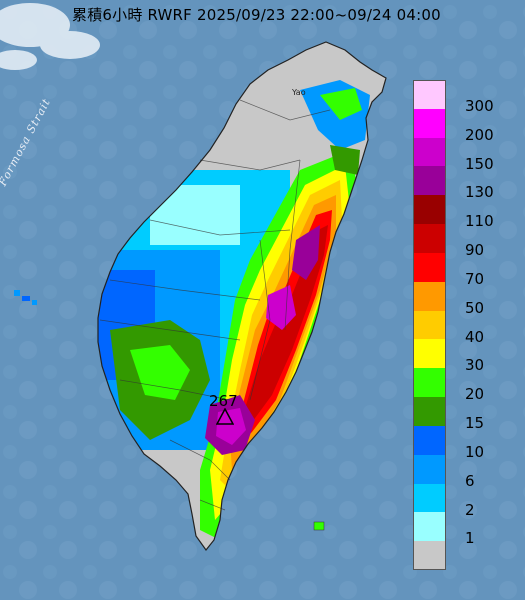 Image resolution: width=525 pixels, height=600 pixels. I want to click on legend-label: 10, so click(475, 451).